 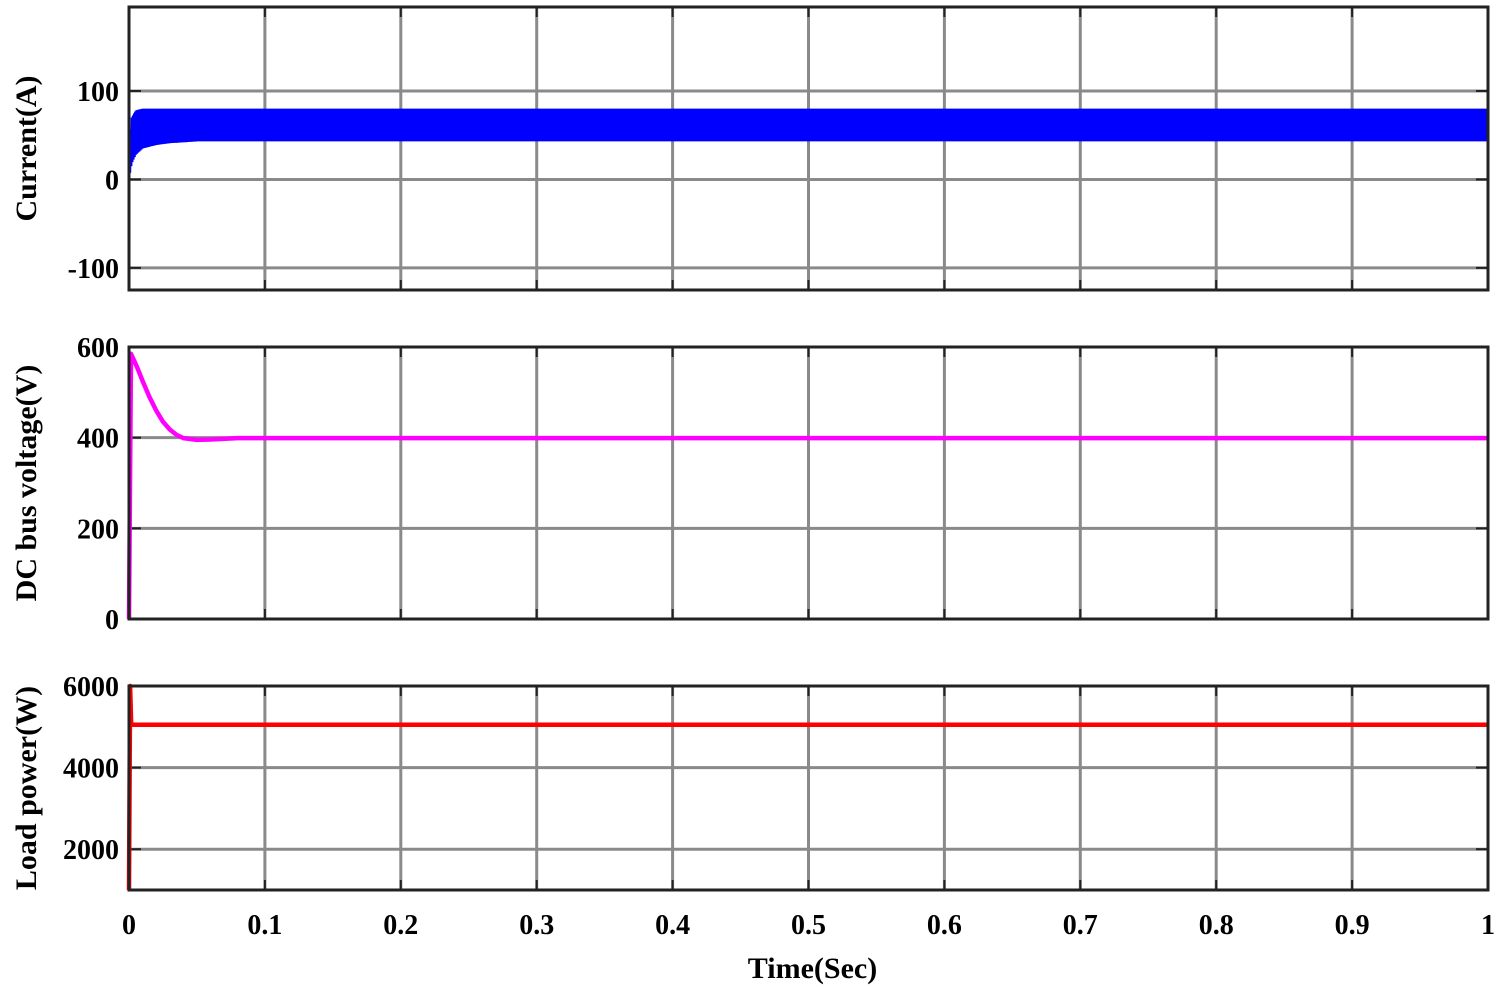 I want to click on current-y-axis-label: Current(A), so click(x=26, y=148).